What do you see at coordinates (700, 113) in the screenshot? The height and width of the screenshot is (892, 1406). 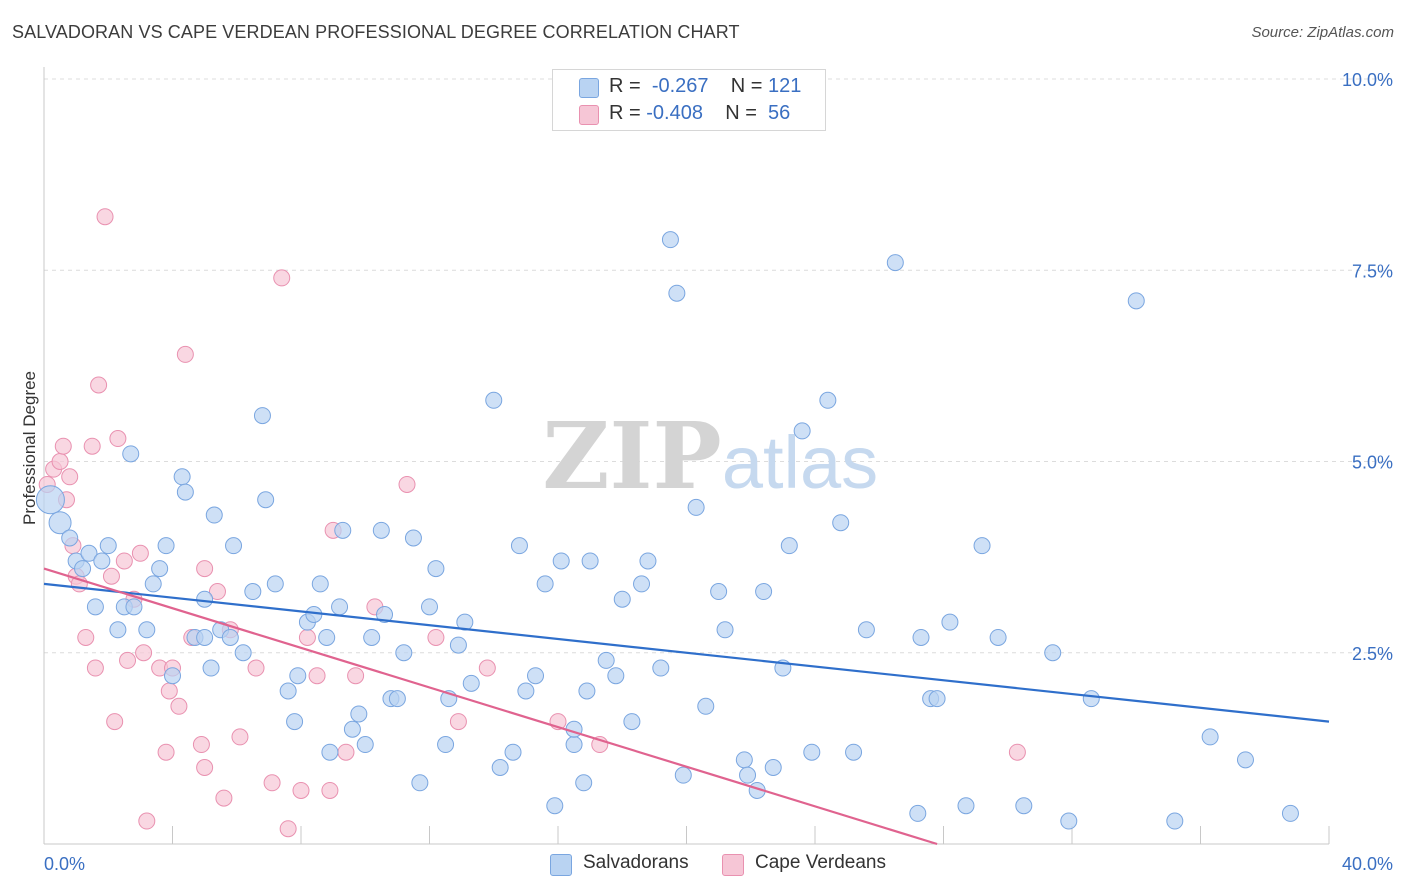 I see `legend-stat-text: R = -0.408 N = 56` at bounding box center [700, 113].